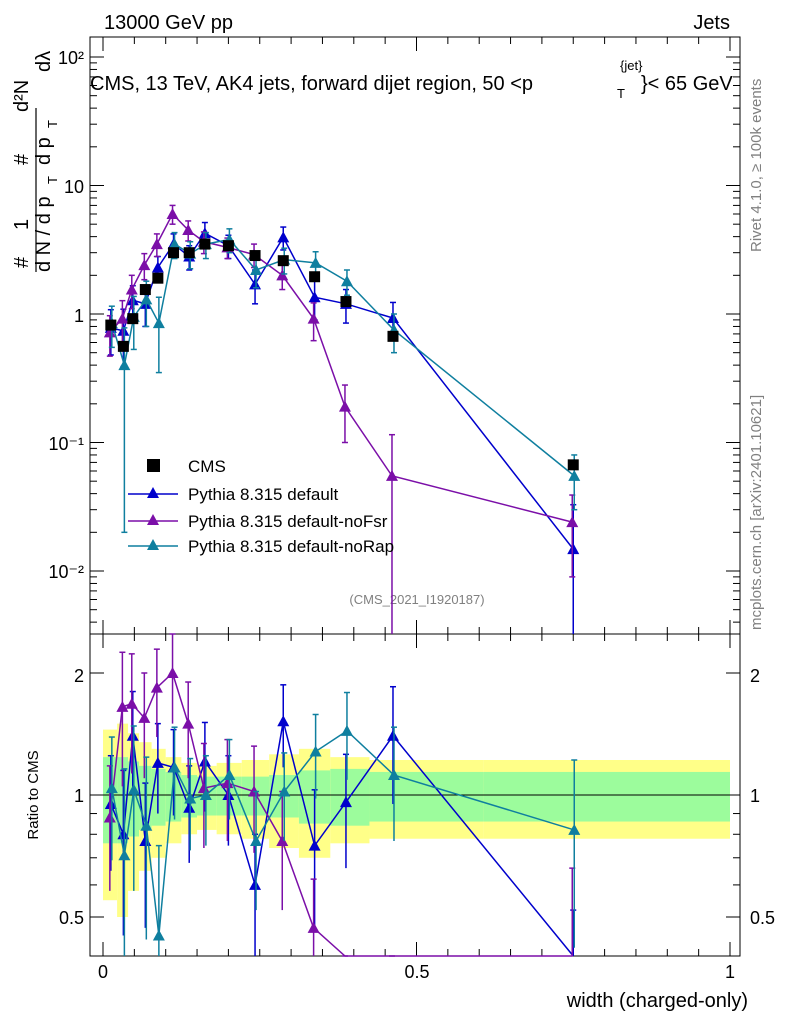  I want to click on plot-title-tail: }< 65 GeV, so click(687, 84).